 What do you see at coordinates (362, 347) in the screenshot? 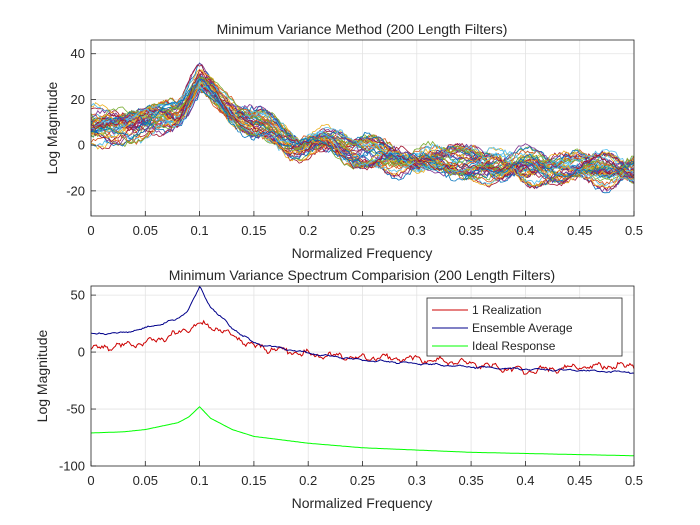
I see `series-line-realization` at bounding box center [362, 347].